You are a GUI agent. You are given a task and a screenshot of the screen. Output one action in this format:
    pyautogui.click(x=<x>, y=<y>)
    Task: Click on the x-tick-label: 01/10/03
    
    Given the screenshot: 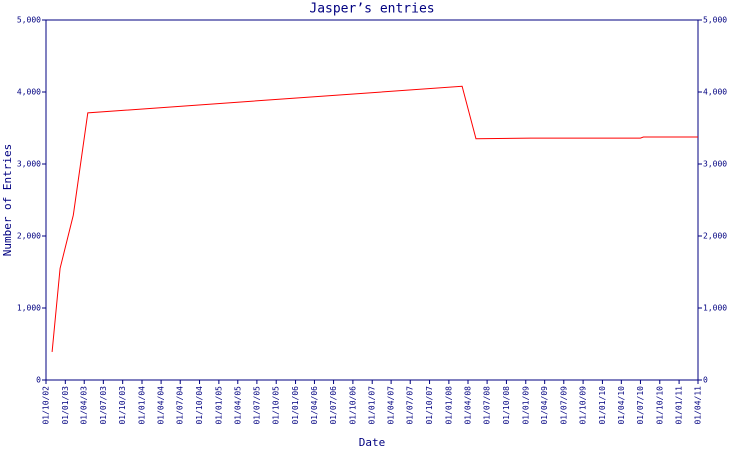 What is the action you would take?
    pyautogui.click(x=122, y=405)
    